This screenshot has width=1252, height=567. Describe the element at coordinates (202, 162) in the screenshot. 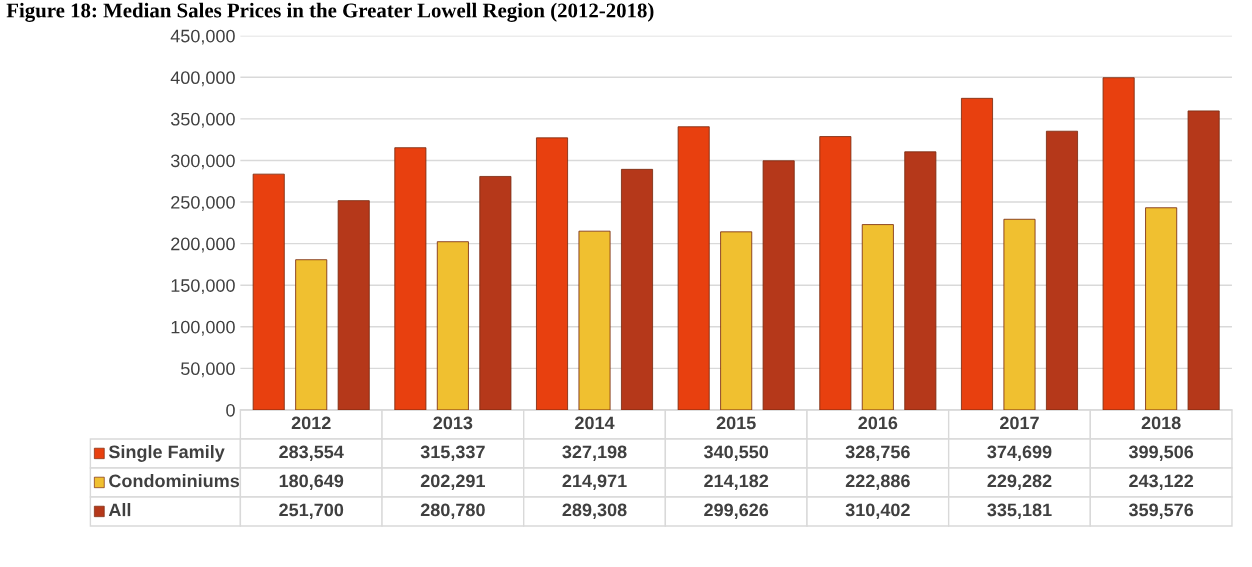

I see `y-tick-label: 300,000` at that location.